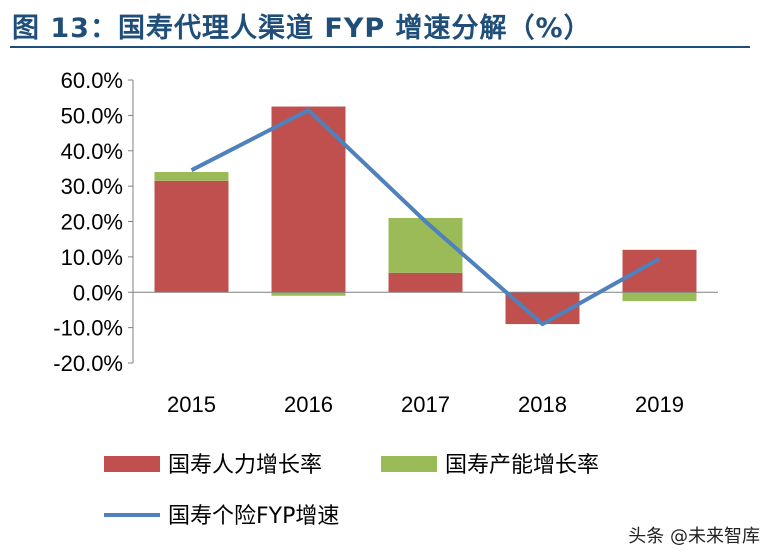 Image resolution: width=774 pixels, height=558 pixels. What do you see at coordinates (132, 464) in the screenshot?
I see `legend-swatch-manpower` at bounding box center [132, 464].